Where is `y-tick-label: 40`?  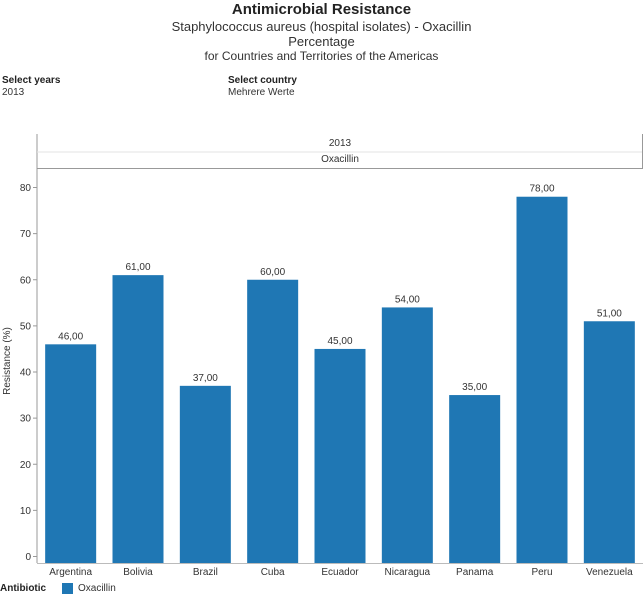
y-tick-label: 40 is located at coordinates (26, 373).